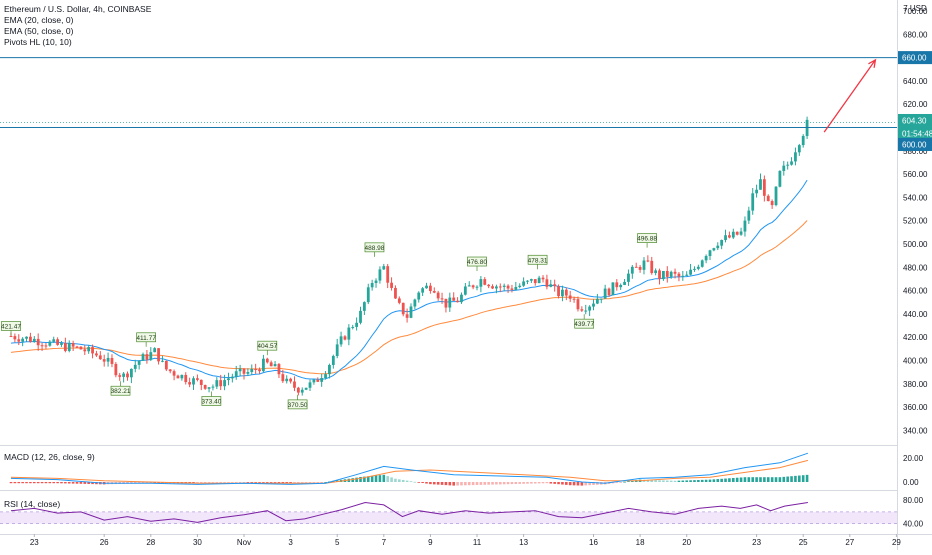 The width and height of the screenshot is (932, 555). What do you see at coordinates (409, 468) in the screenshot?
I see `macd-line` at bounding box center [409, 468].